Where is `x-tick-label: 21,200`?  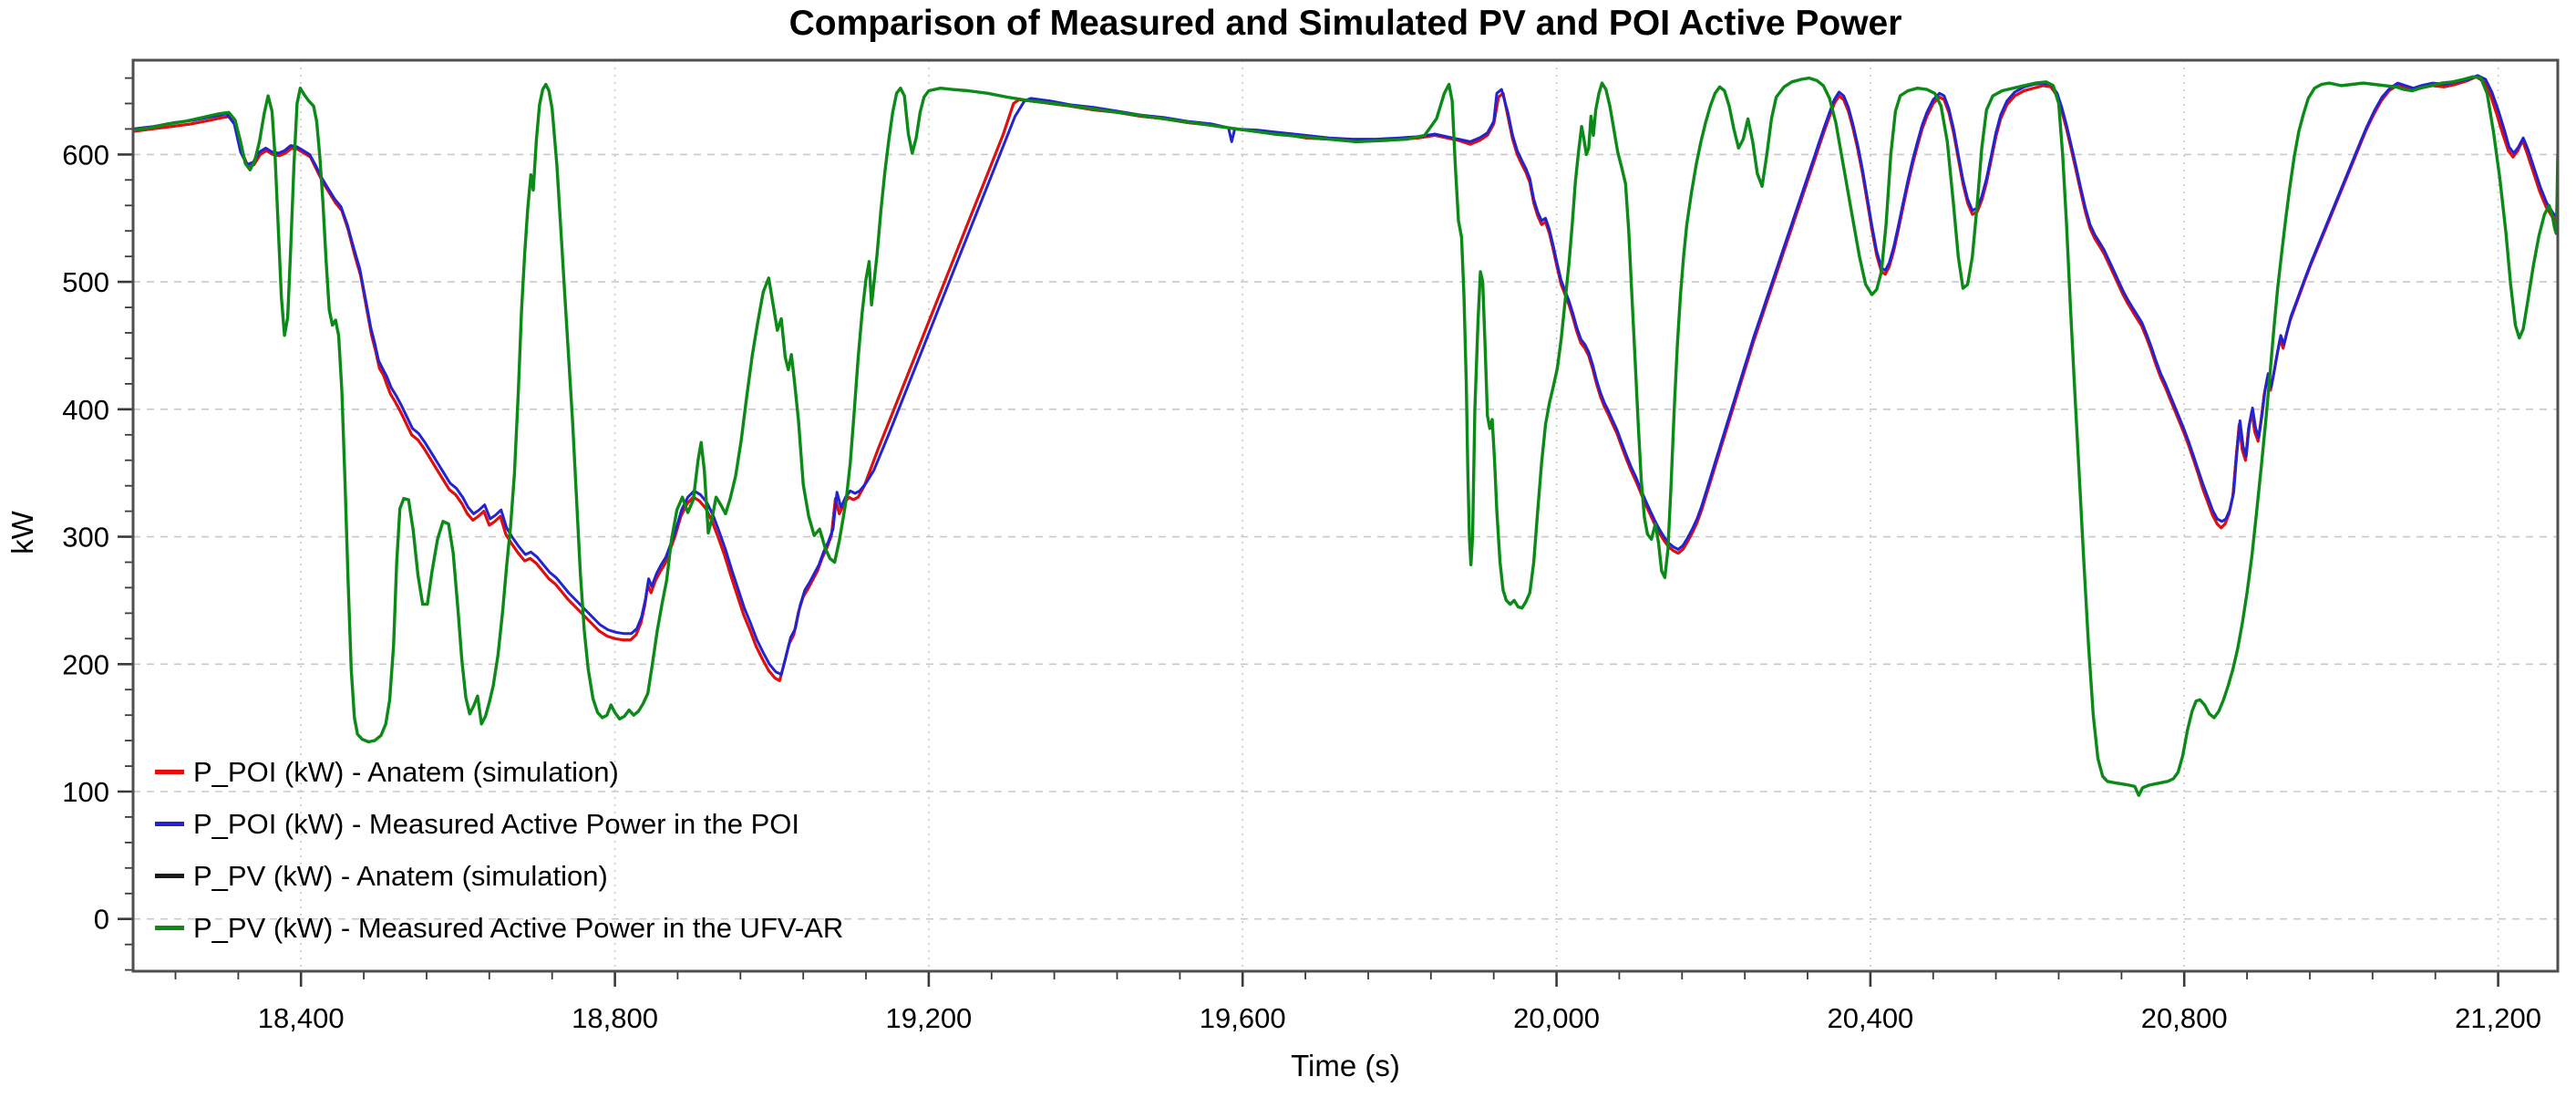
x-tick-label: 21,200 is located at coordinates (2498, 1018).